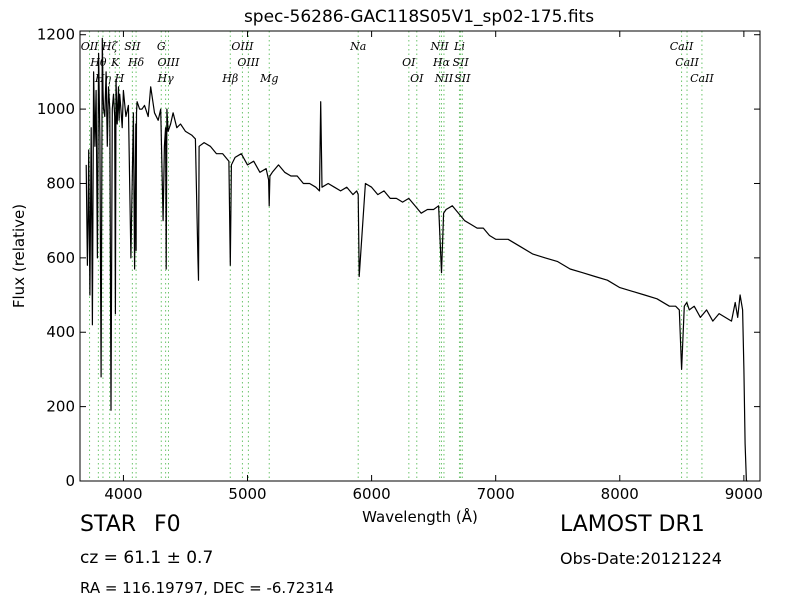 The image size is (800, 600). Describe the element at coordinates (419, 17) in the screenshot. I see `chart-title: spec-56286-GAC118S05V1_sp02-175.fits` at that location.